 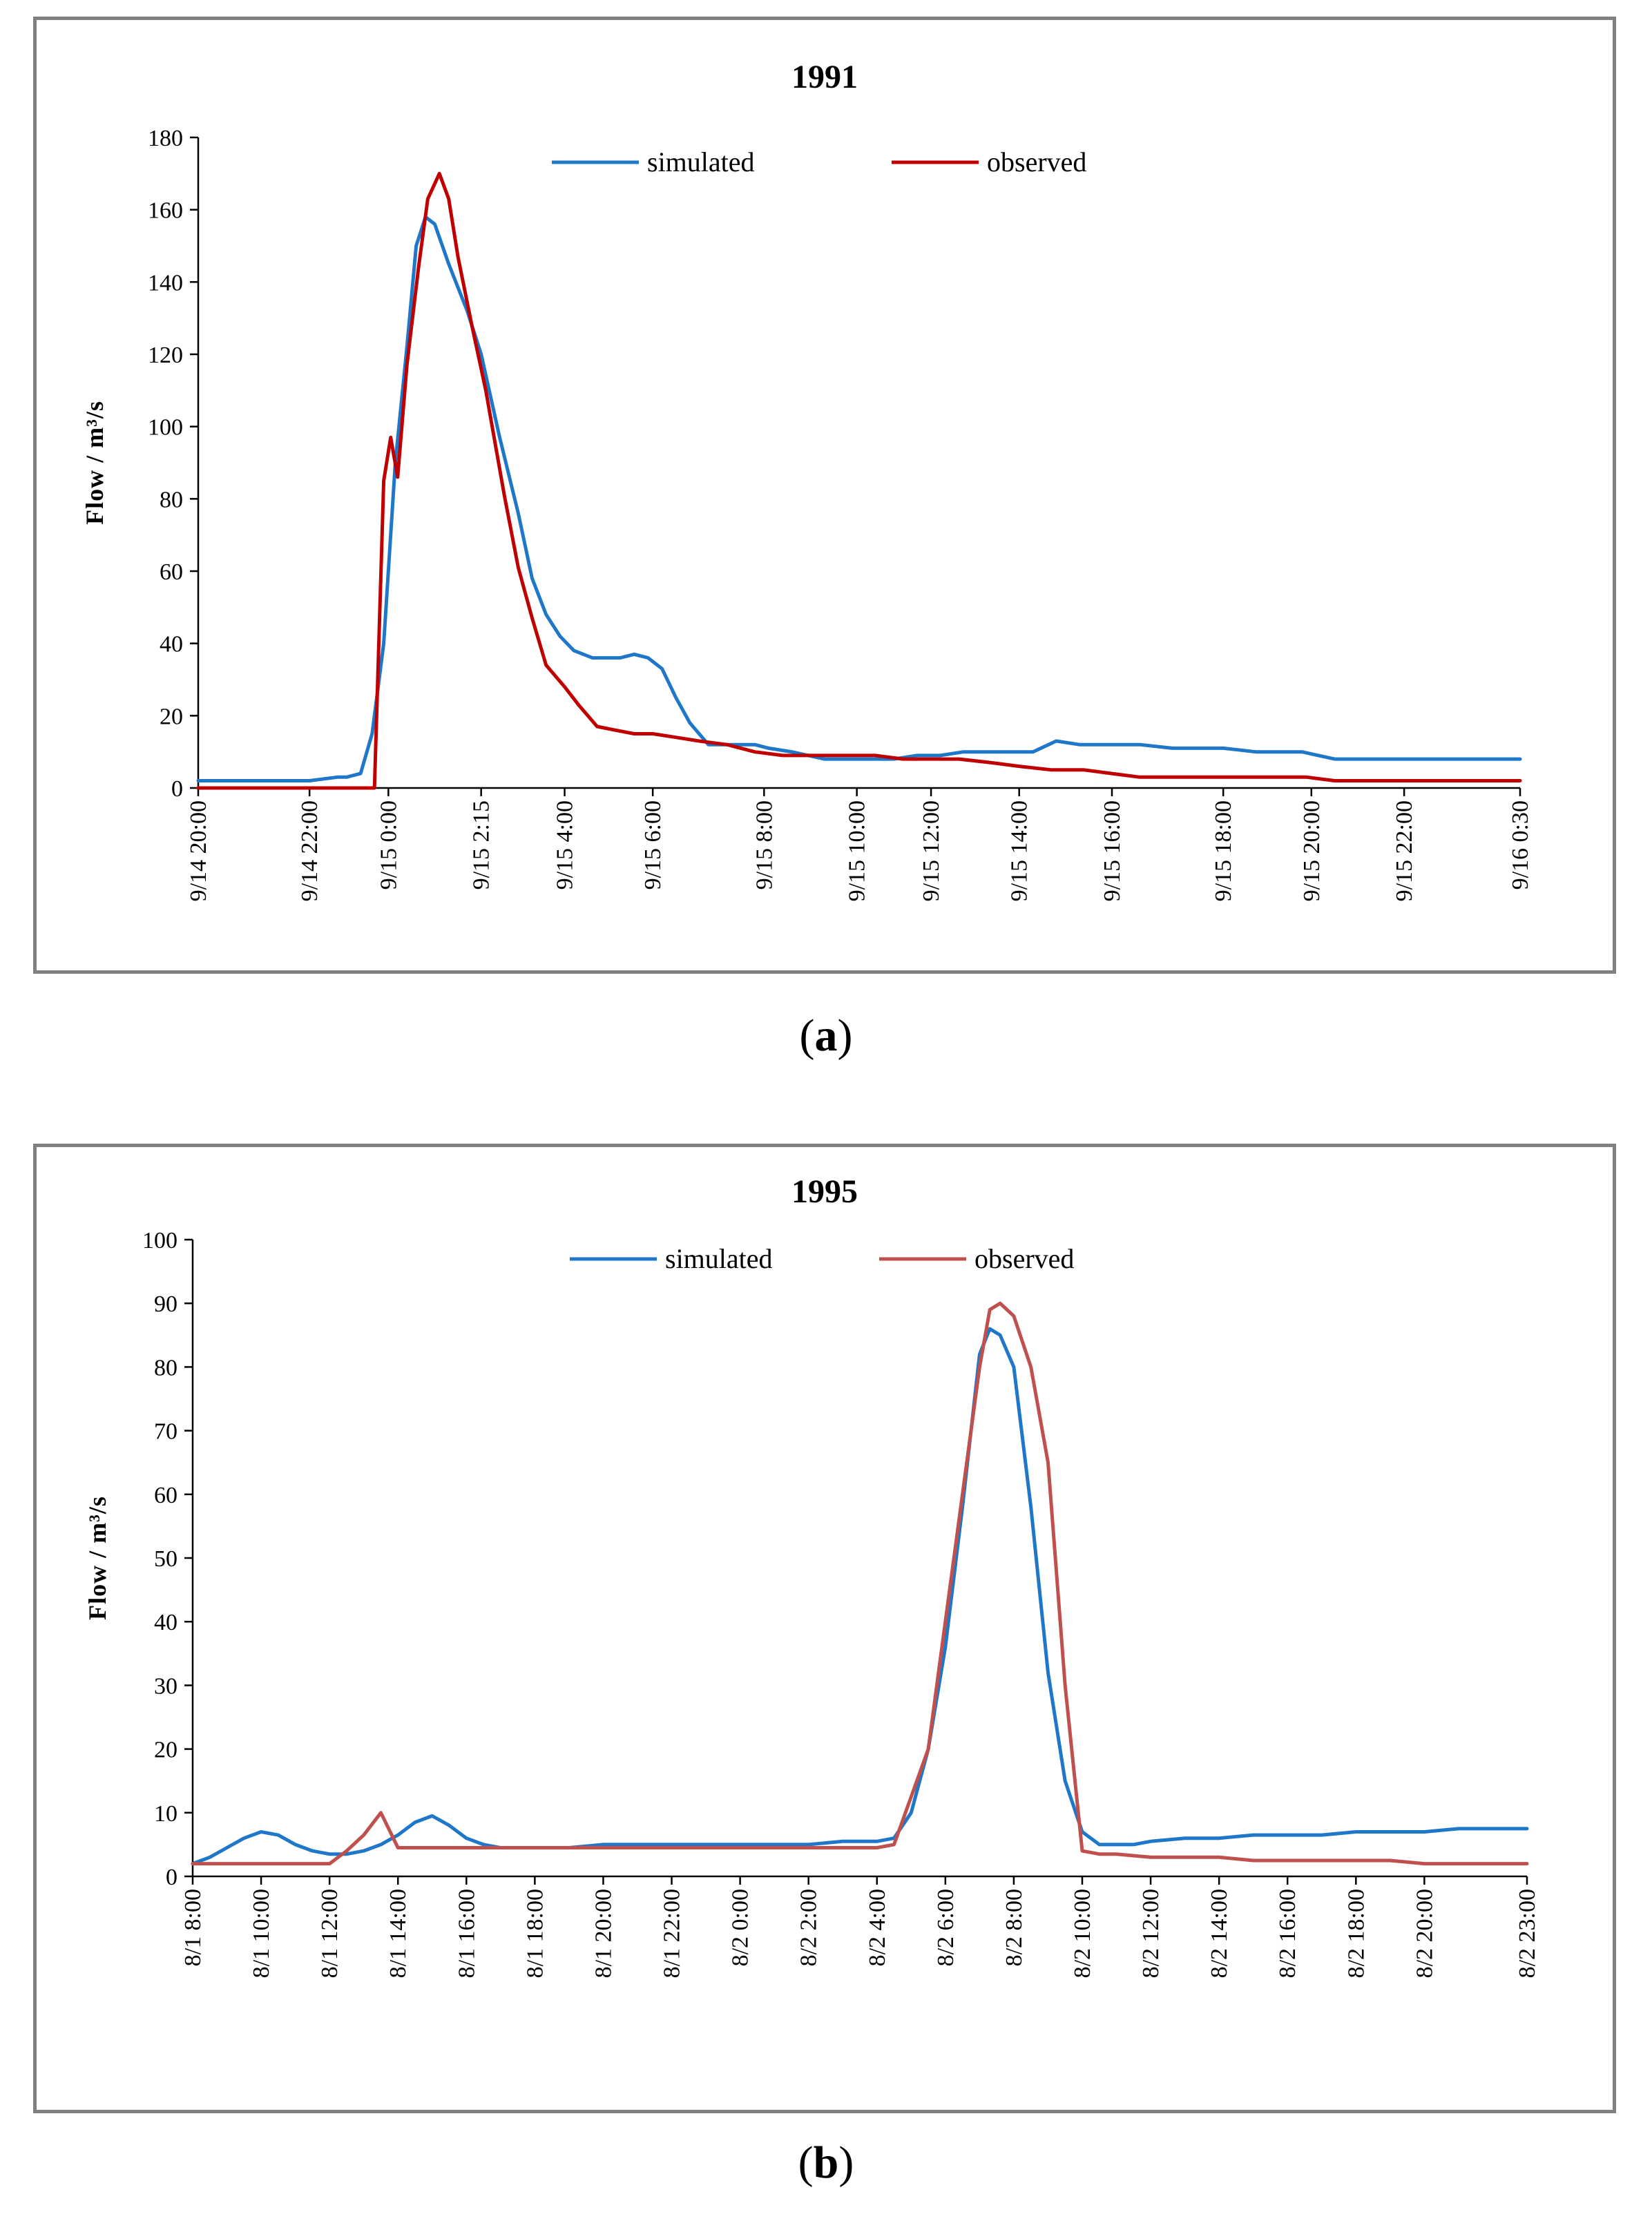 I want to click on x-tick-label: 8/1 18:00, so click(x=535, y=1933).